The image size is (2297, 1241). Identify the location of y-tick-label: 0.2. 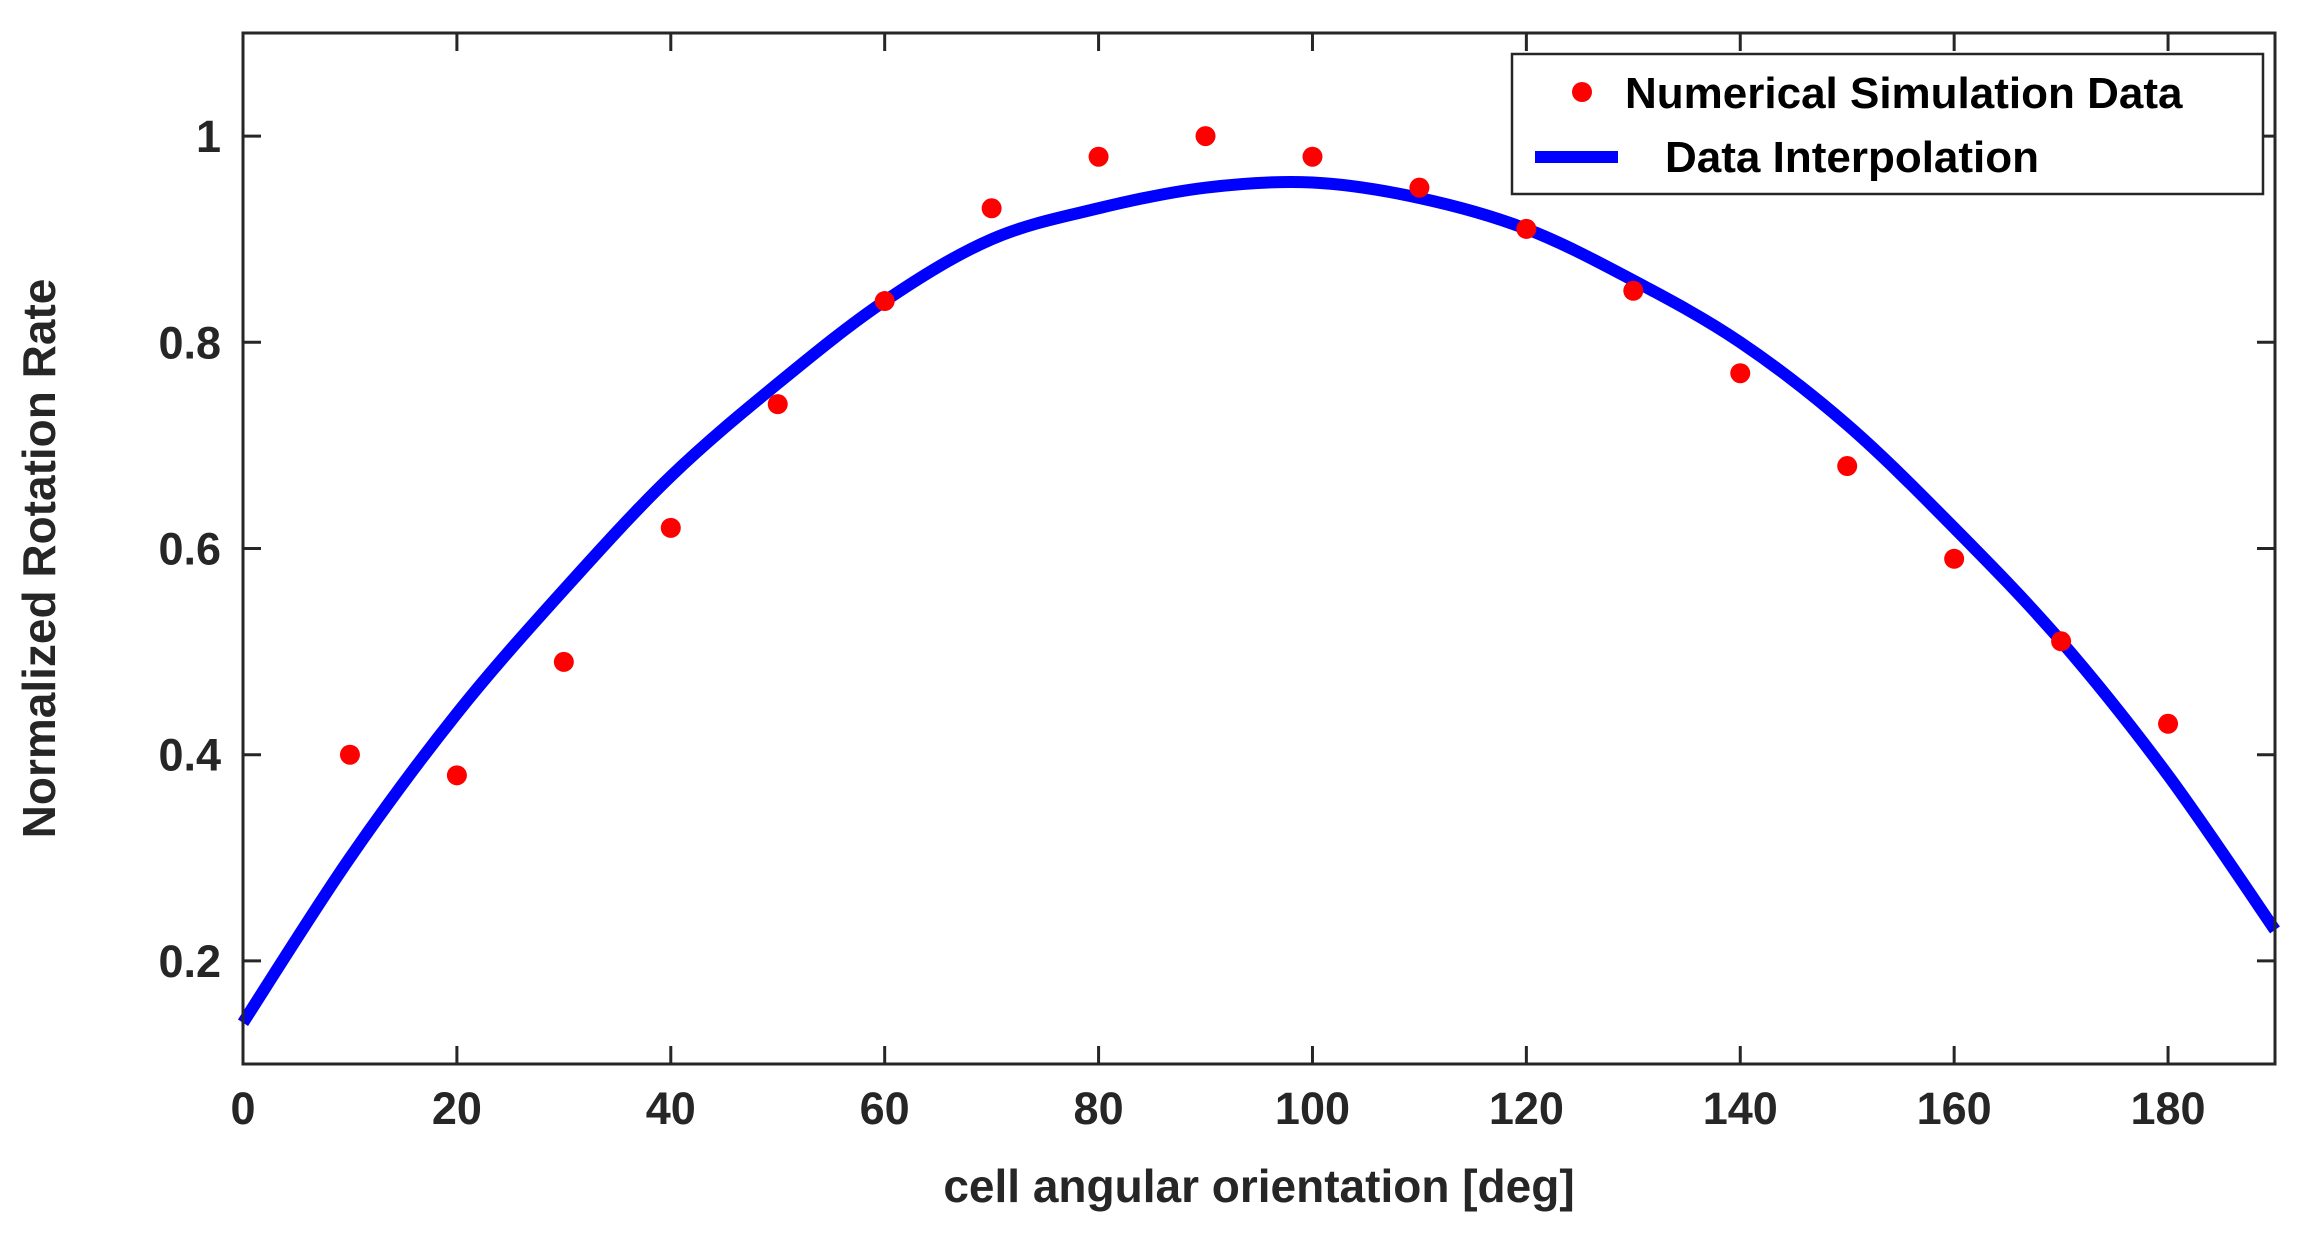
(189, 961).